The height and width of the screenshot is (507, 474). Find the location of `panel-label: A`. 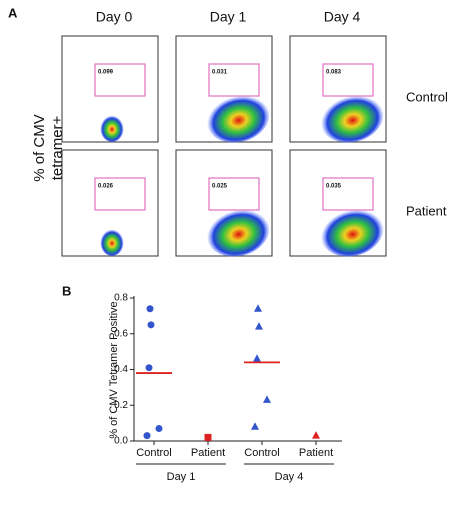

panel-label: A is located at coordinates (13, 12).